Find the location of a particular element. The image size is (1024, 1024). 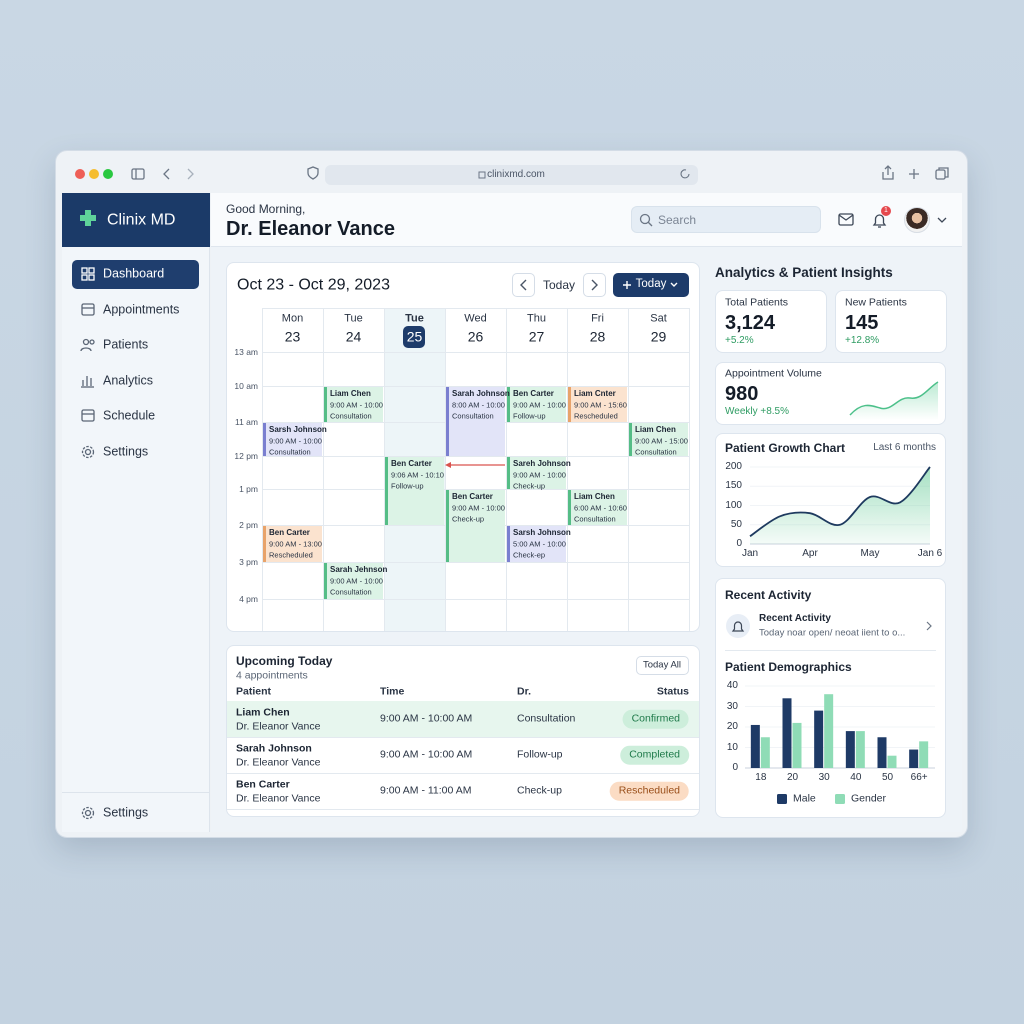

browser-toolbar-icons is located at coordinates (540, 172).